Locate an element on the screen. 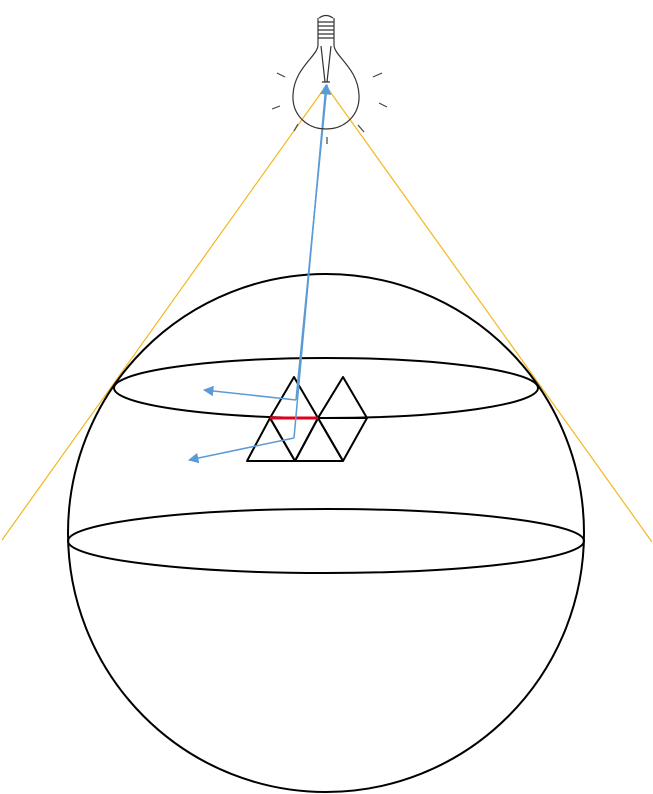 The height and width of the screenshot is (794, 653). mesh-triangle-lower-middle-inverted is located at coordinates (294, 439).